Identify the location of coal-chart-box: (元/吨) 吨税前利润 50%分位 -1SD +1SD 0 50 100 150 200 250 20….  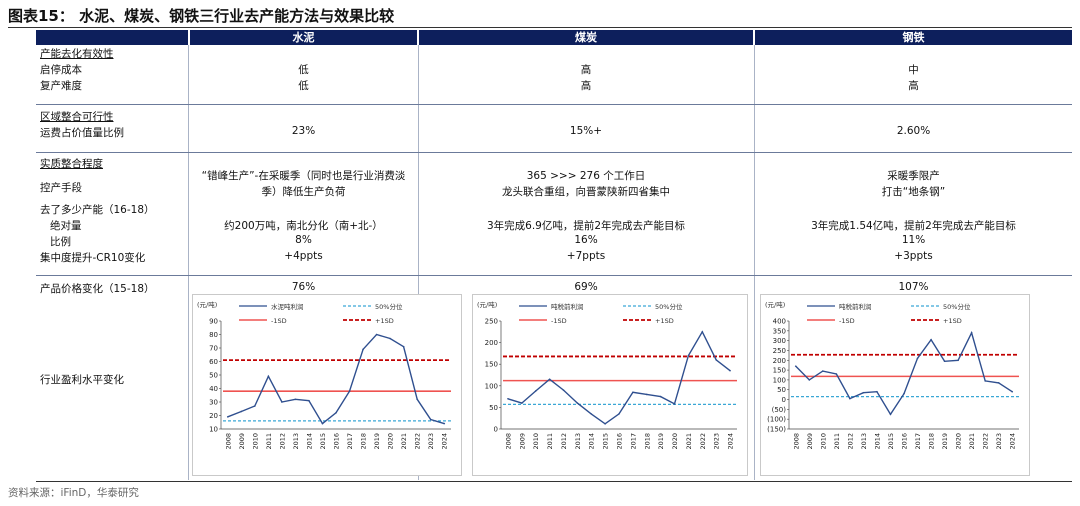
(610, 385).